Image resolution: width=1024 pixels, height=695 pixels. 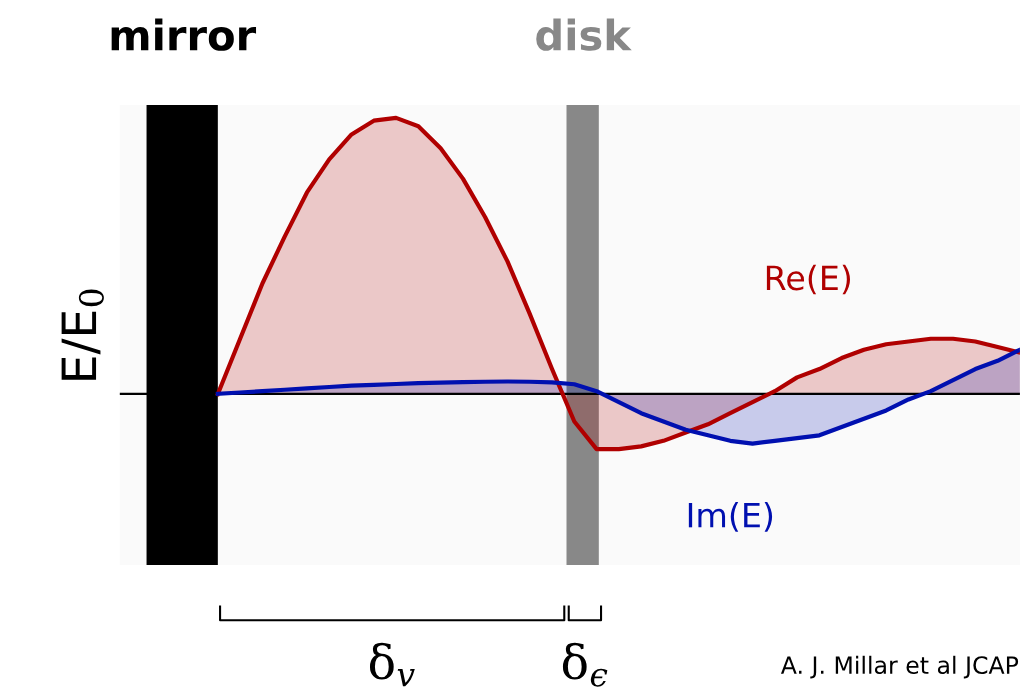 I want to click on series-label: Re(E), so click(x=808, y=279).